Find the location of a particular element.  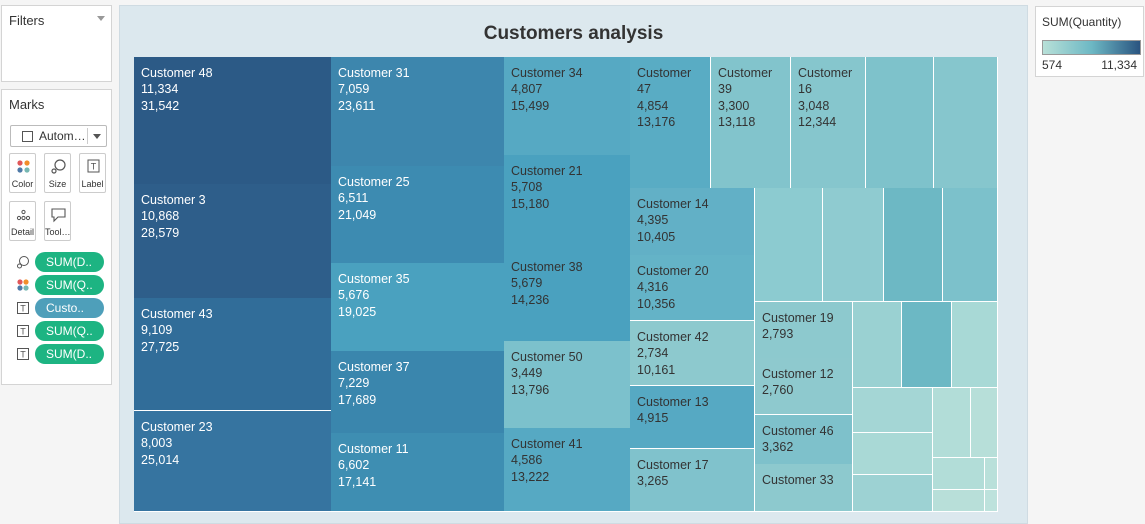

treemap-tile: Customer 43 9,109 27,725 is located at coordinates (233, 354).